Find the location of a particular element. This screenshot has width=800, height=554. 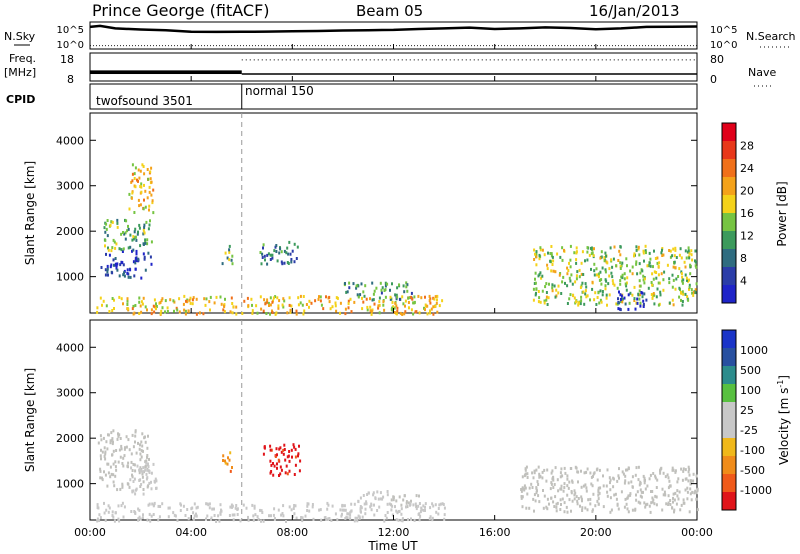

velocity-colorbar-cell is located at coordinates (729, 465).